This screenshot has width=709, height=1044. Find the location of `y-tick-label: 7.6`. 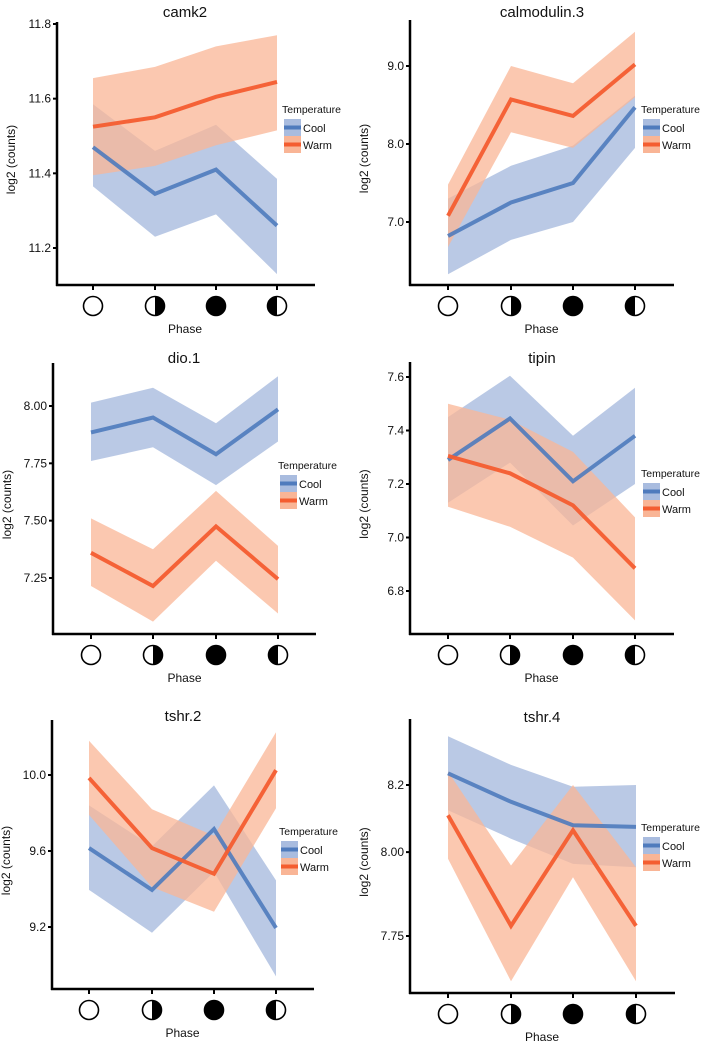

y-tick-label: 7.6 is located at coordinates (395, 377).